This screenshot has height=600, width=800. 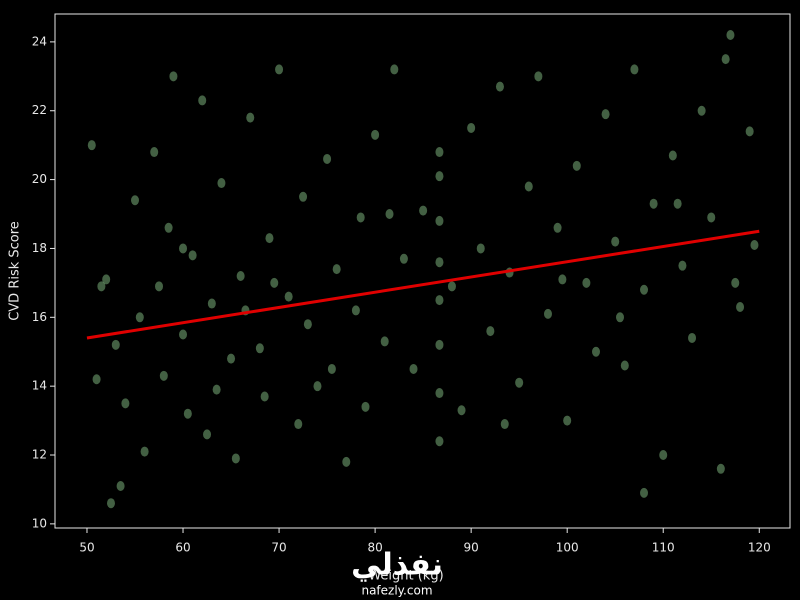 I want to click on y-tick-label: 14, so click(x=39, y=386).